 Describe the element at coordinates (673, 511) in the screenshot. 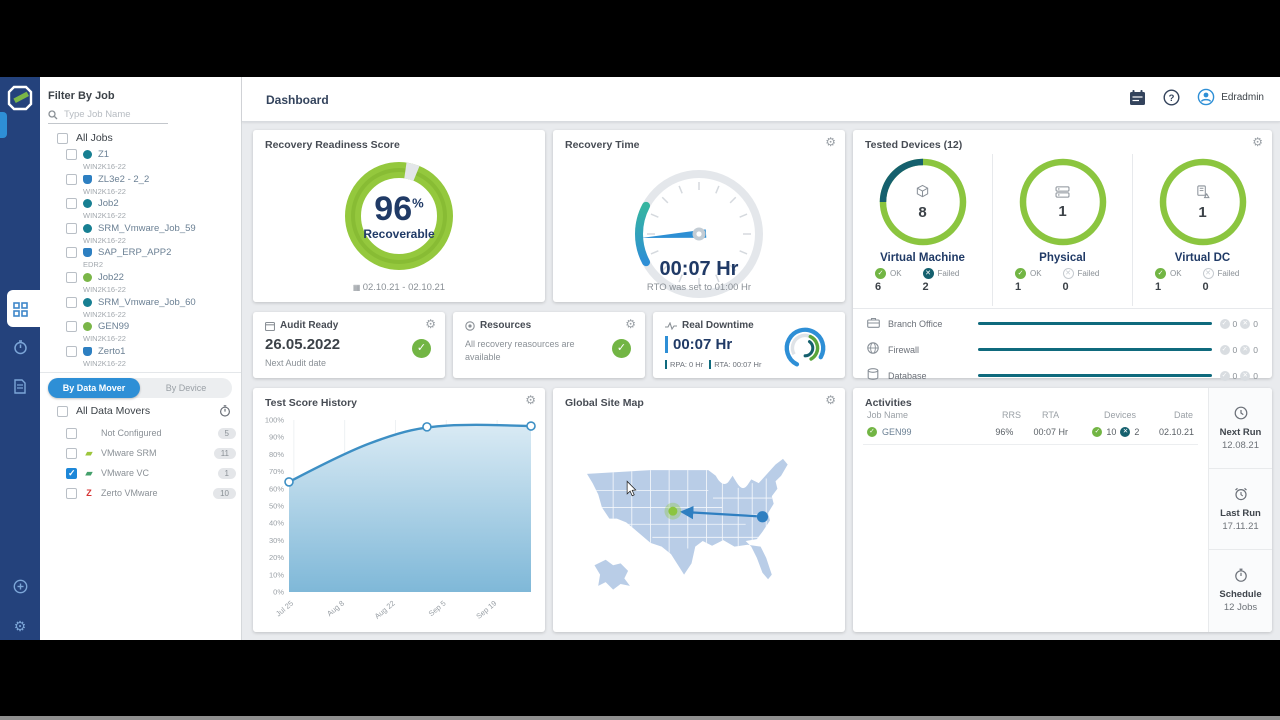

I see `site-marker-green` at that location.